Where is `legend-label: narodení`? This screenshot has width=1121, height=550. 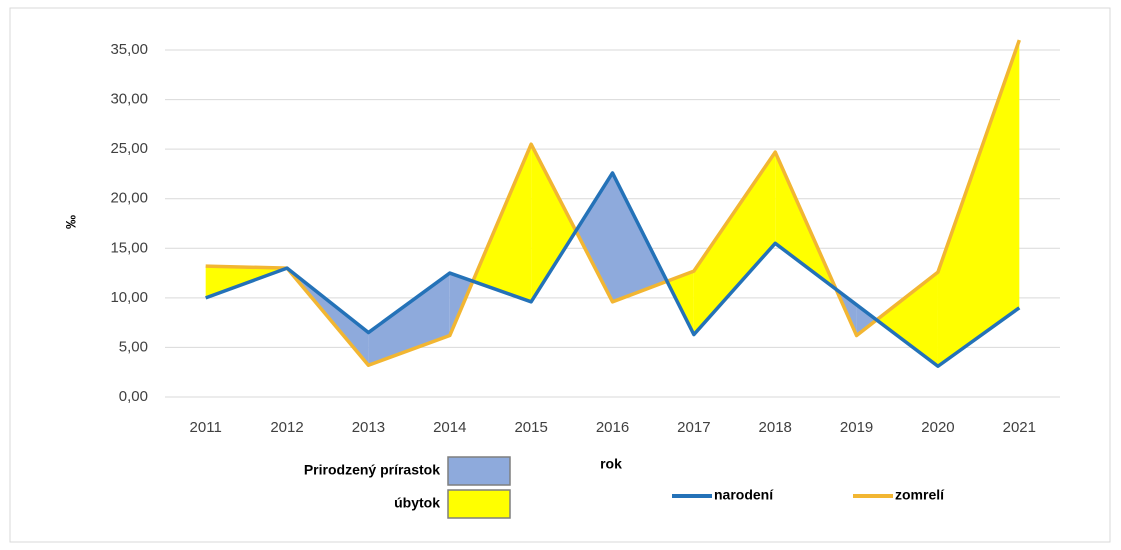 legend-label: narodení is located at coordinates (744, 495).